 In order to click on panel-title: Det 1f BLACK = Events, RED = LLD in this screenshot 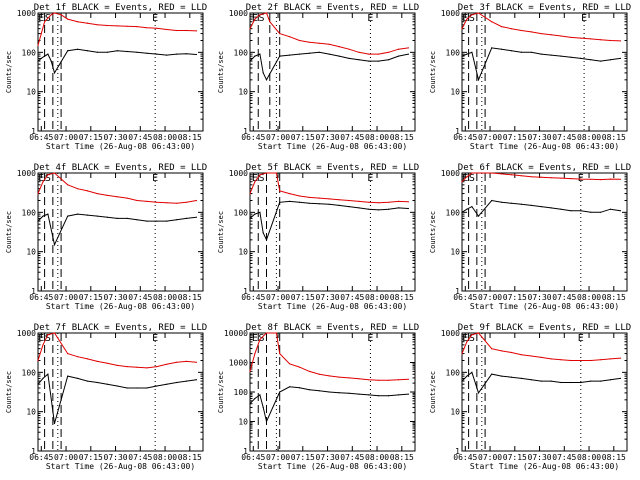, I will do `click(120, 8)`.